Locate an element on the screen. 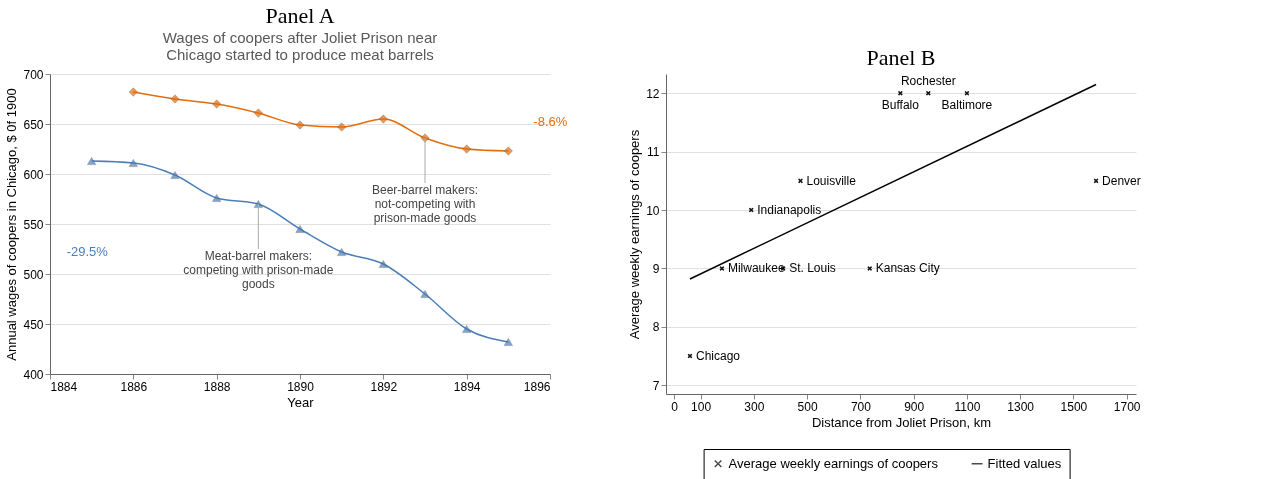 The height and width of the screenshot is (479, 1287). x-tick-label: 500 is located at coordinates (807, 406).